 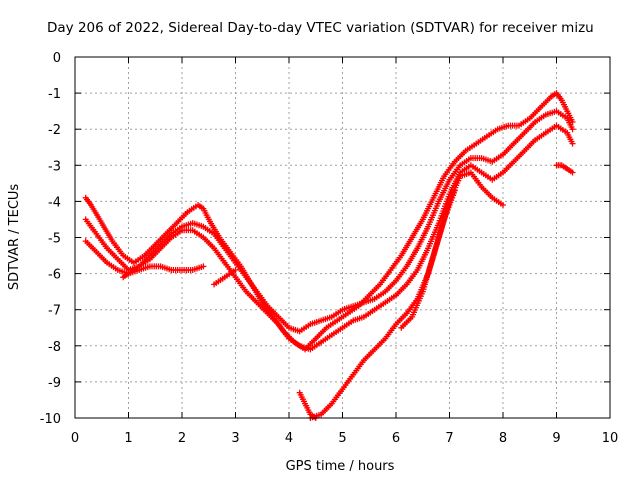 What do you see at coordinates (54, 130) in the screenshot?
I see `y-tick-label: -2` at bounding box center [54, 130].